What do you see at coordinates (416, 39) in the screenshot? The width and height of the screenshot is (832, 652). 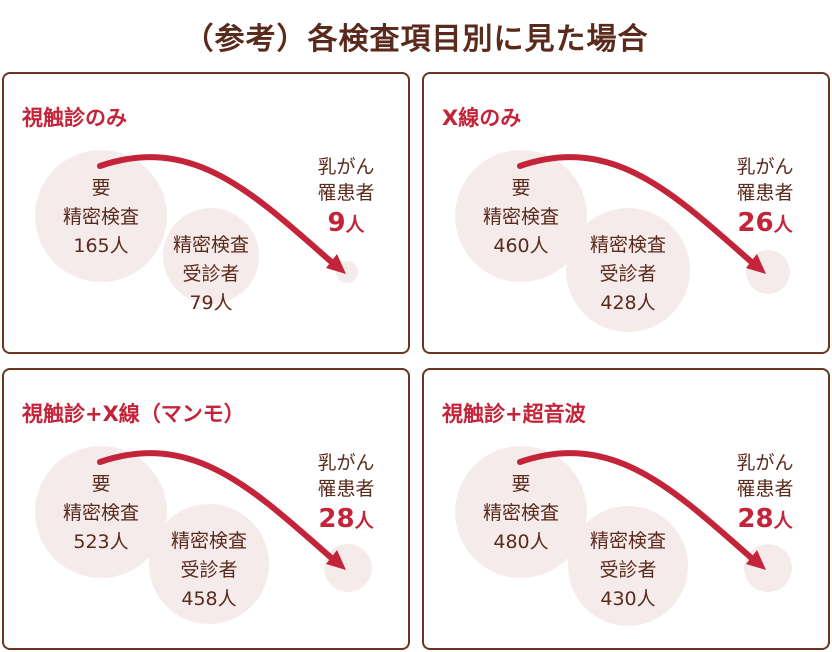 I see `page-title: （参考）各検査項目別に見た場合` at bounding box center [416, 39].